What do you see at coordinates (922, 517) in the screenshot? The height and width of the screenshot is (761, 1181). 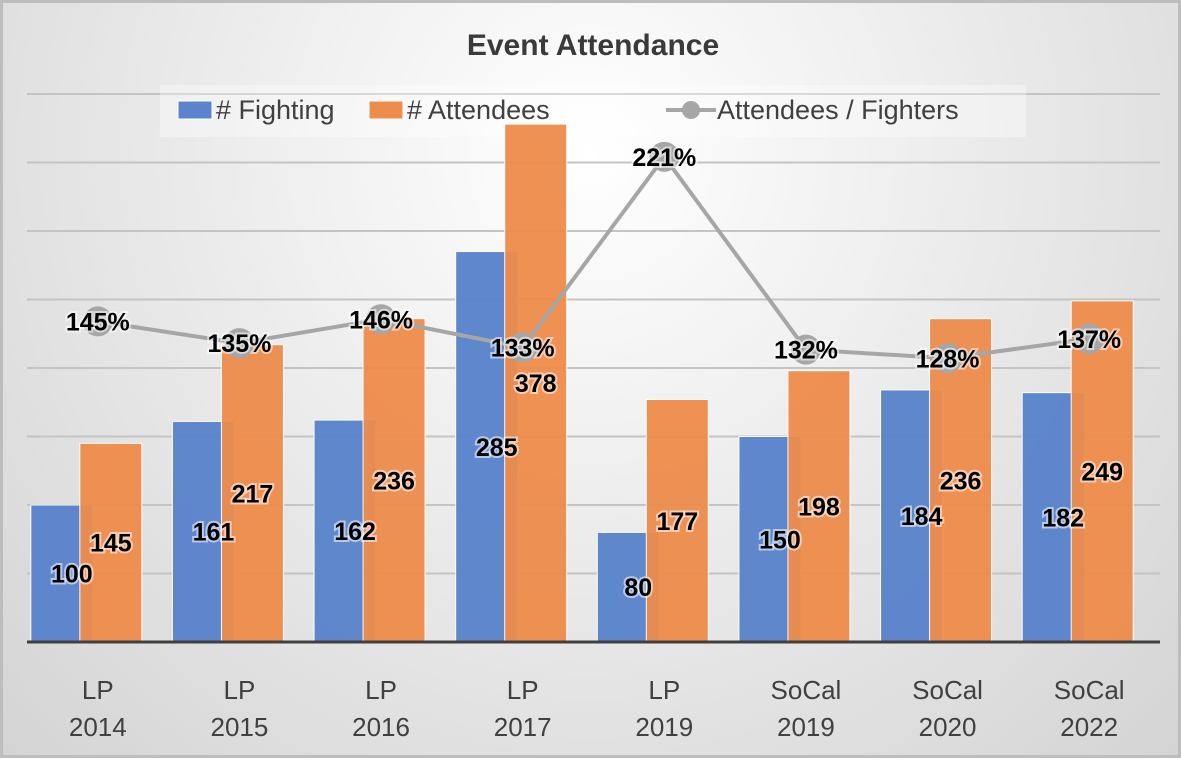 I see `data-label-fighting: 184` at bounding box center [922, 517].